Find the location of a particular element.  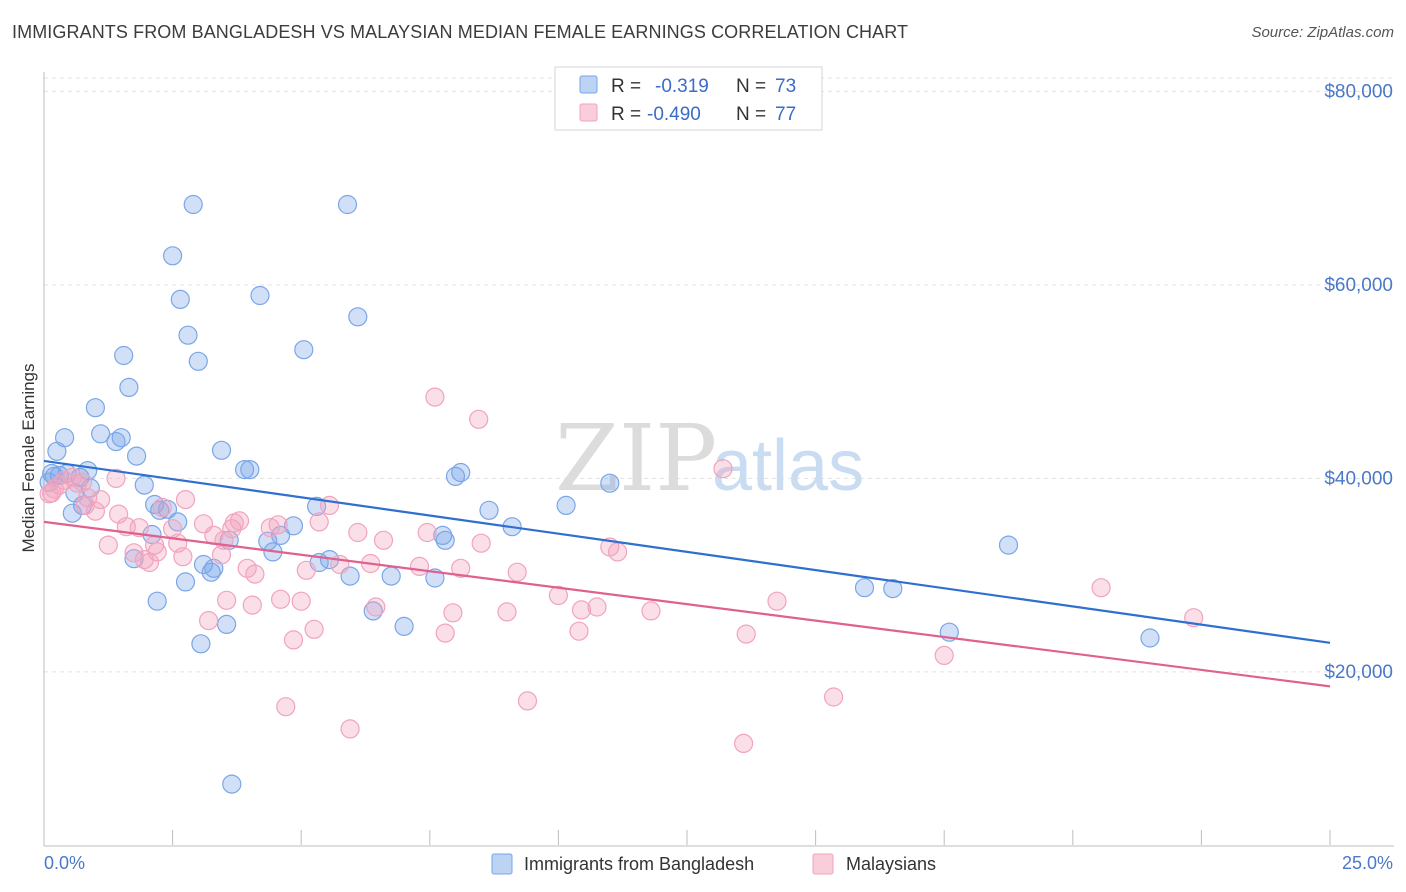

y-tick-label: $20,000 is located at coordinates (1358, 672).